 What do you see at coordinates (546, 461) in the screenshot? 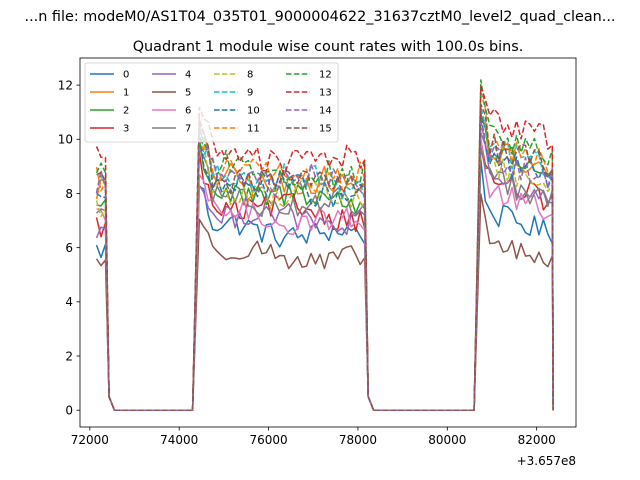
I see `x-axis-offset-label: +3.657e8` at bounding box center [546, 461].